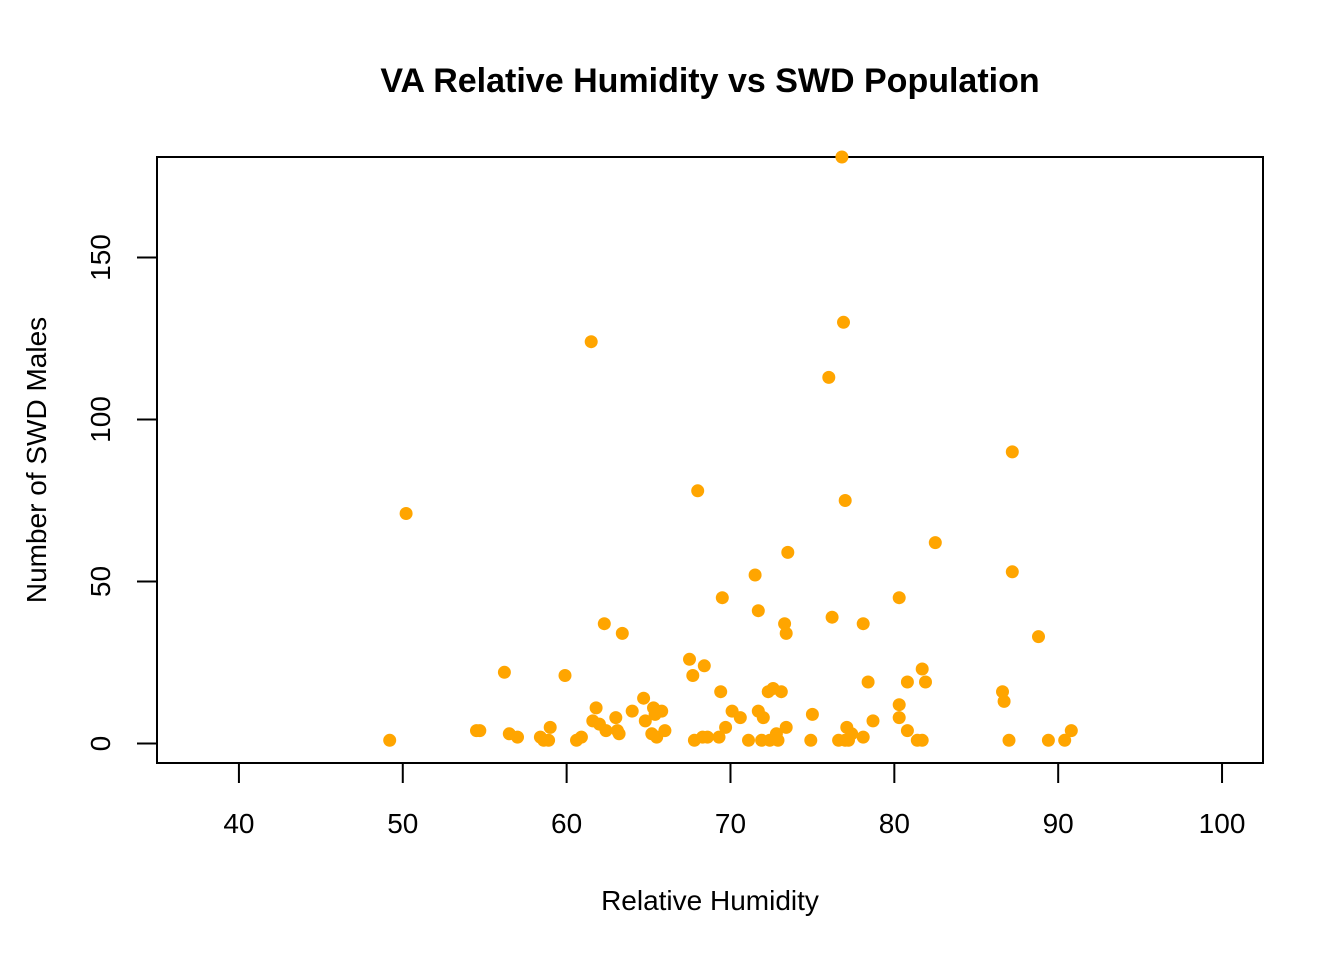 The image size is (1344, 960). I want to click on chart-title: VA Relative Humidity vs SWD Population, so click(709, 81).